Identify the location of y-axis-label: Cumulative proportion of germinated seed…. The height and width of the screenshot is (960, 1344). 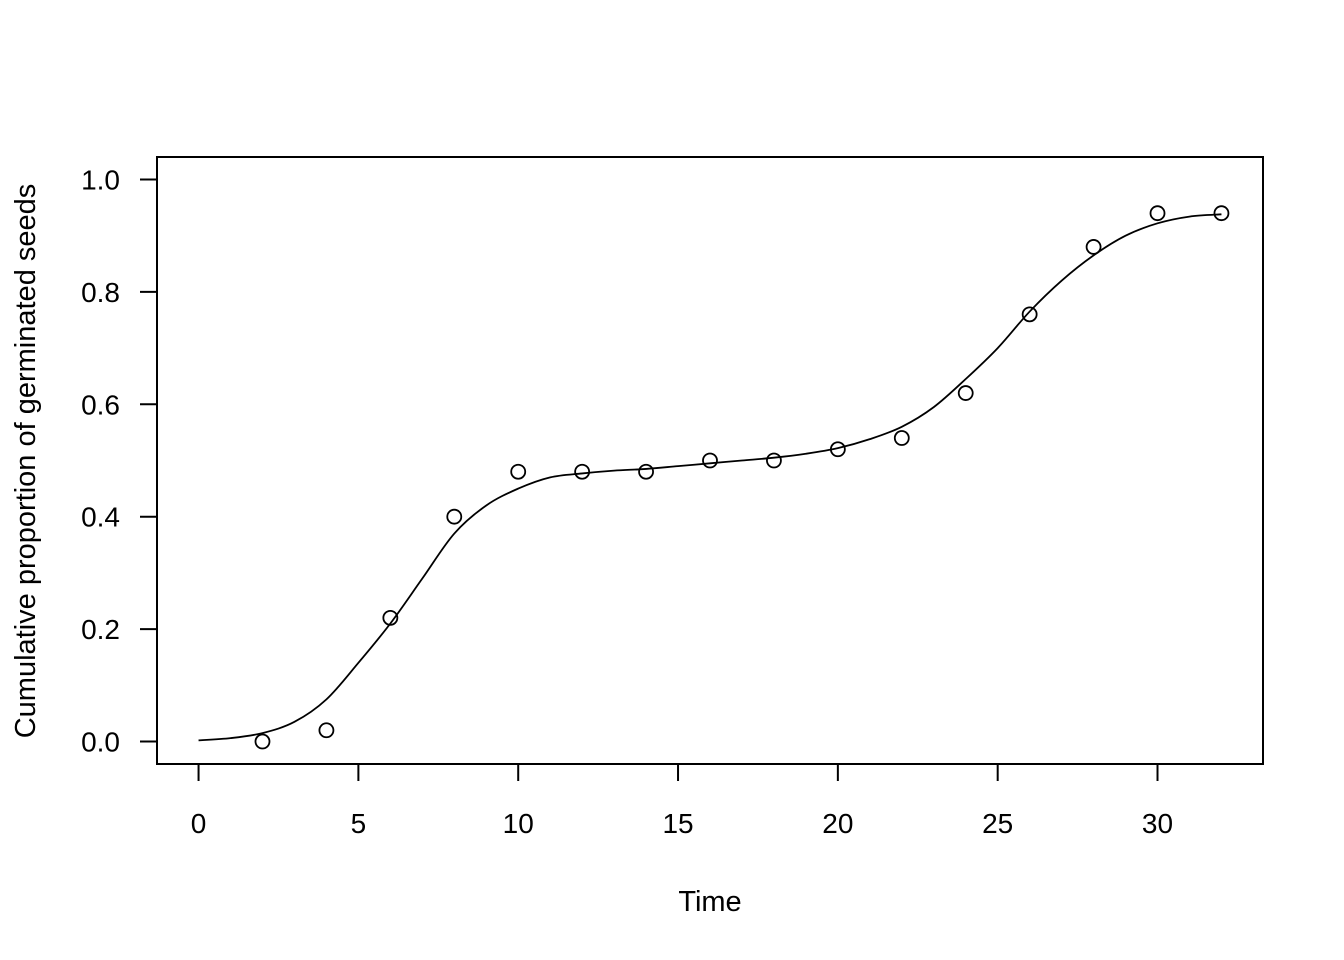
(26, 461).